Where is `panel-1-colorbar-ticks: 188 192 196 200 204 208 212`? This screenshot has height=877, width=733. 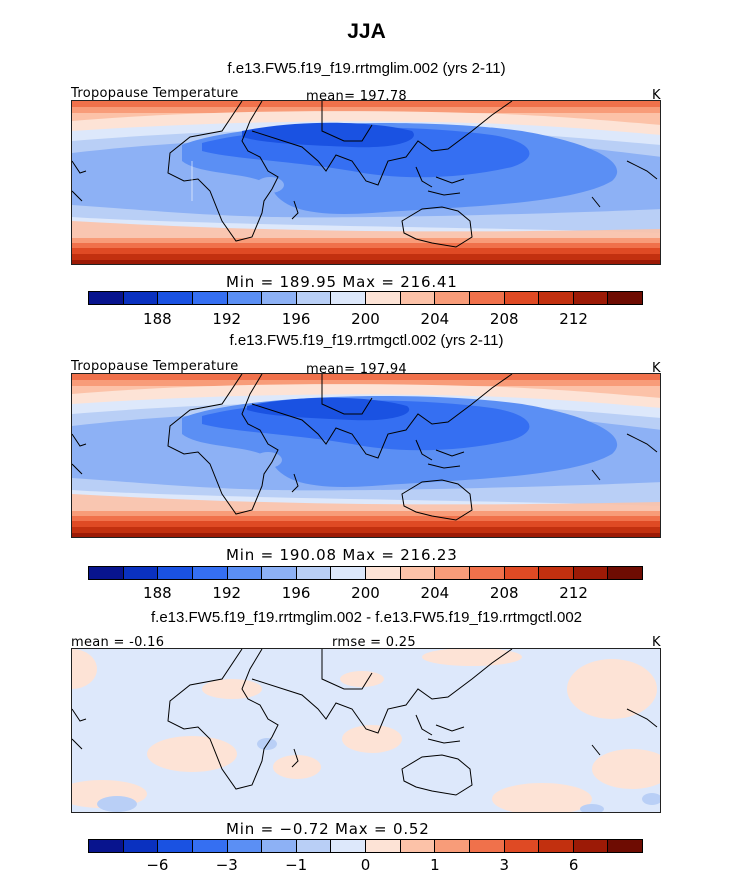 panel-1-colorbar-ticks: 188 192 196 200 204 208 212 is located at coordinates (365, 319).